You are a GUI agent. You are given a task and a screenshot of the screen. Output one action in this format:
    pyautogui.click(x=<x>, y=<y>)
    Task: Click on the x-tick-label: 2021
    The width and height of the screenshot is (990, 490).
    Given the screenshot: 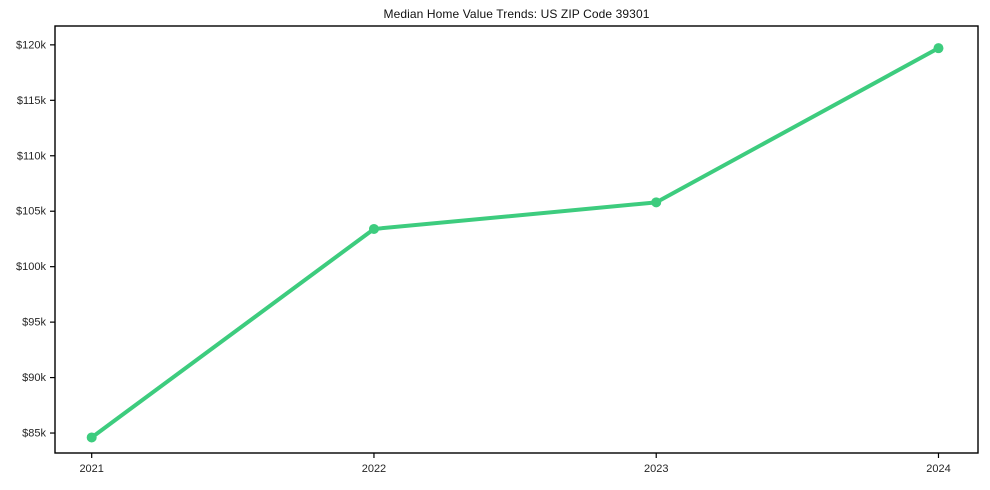 What is the action you would take?
    pyautogui.click(x=91, y=469)
    